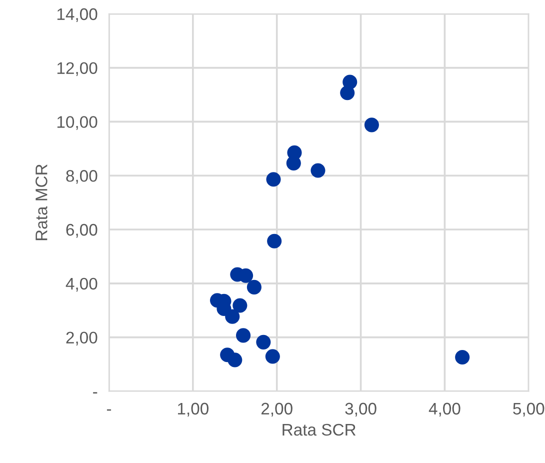 This screenshot has width=545, height=463. I want to click on x-tick-label: 4,00, so click(444, 409).